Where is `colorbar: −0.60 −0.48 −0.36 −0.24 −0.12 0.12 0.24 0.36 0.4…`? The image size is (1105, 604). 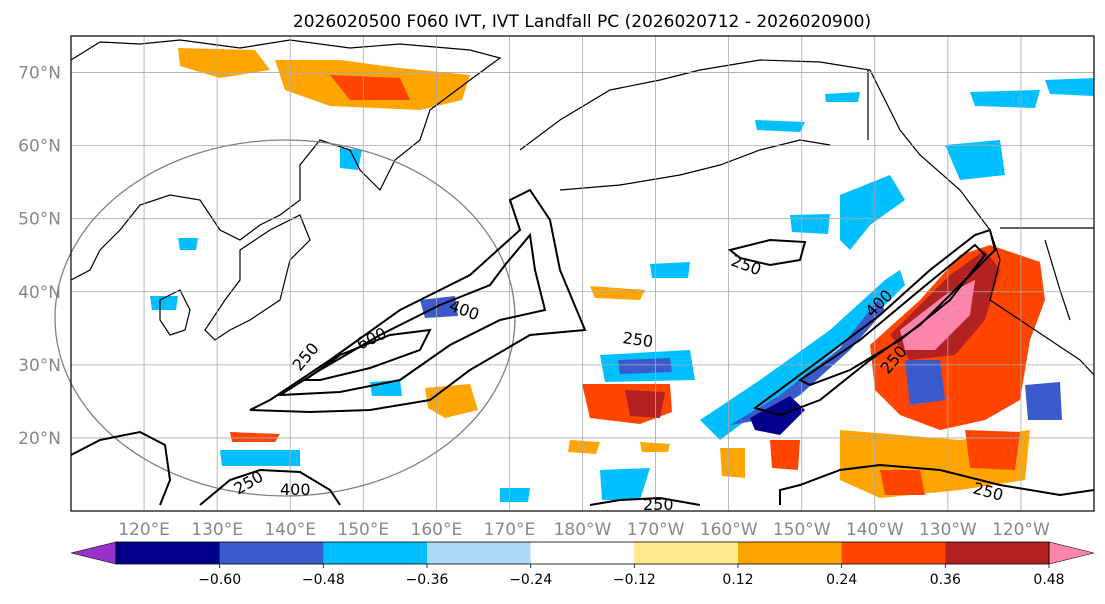
colorbar: −0.60 −0.48 −0.36 −0.24 −0.12 0.12 0.24 0.36 0.4… is located at coordinates (582, 564).